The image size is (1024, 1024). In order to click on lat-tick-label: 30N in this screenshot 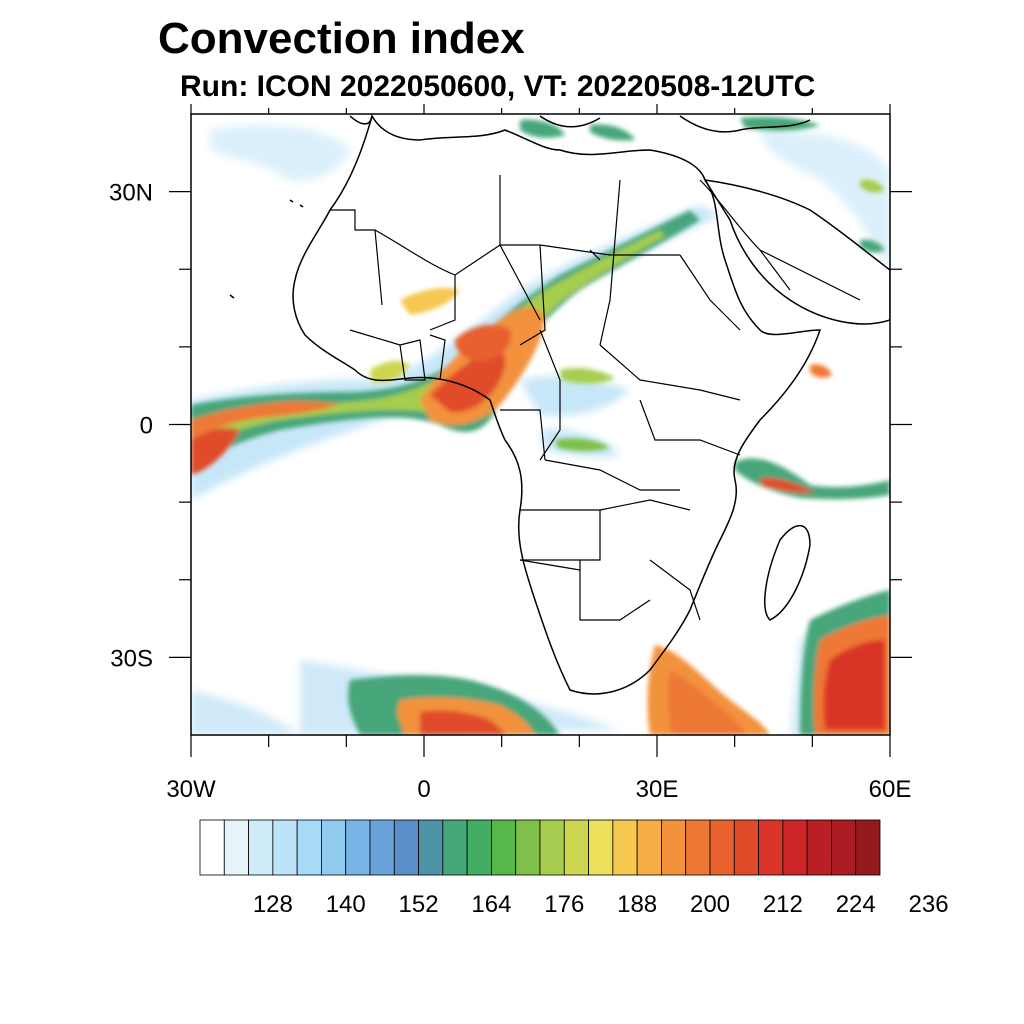, I will do `click(131, 193)`.